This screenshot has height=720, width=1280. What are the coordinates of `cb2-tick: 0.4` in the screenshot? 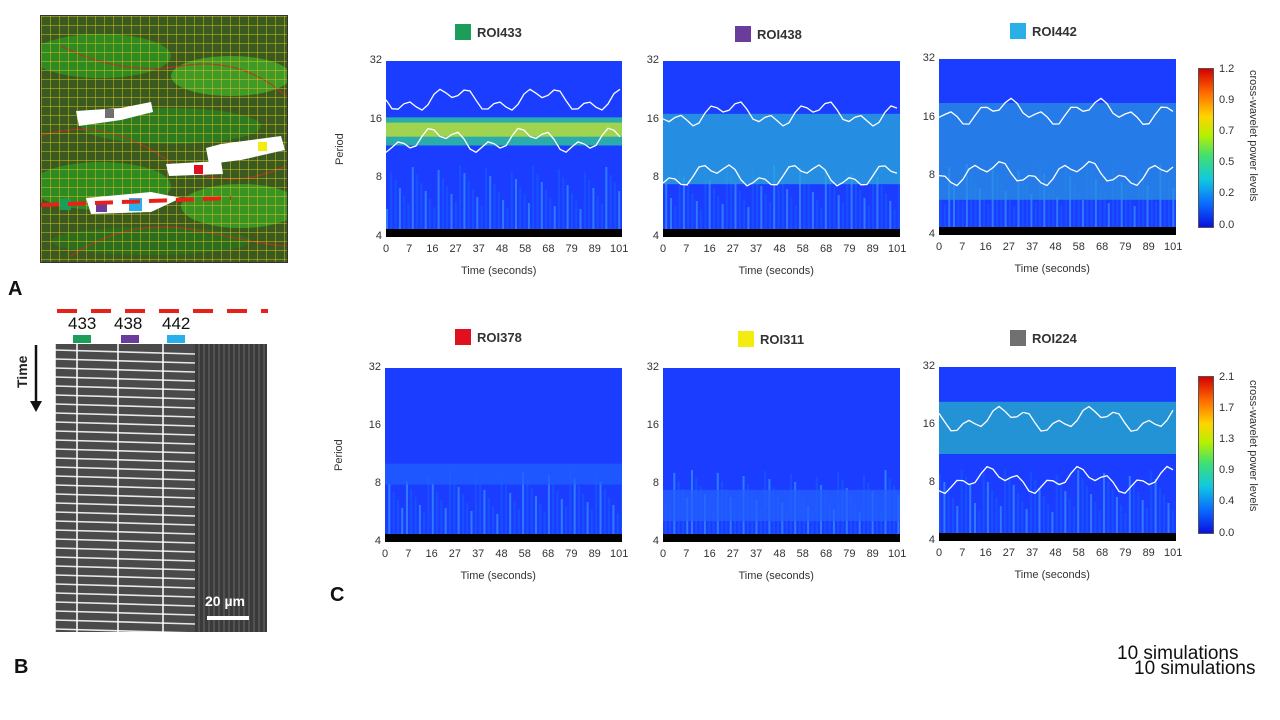 It's located at (1227, 501).